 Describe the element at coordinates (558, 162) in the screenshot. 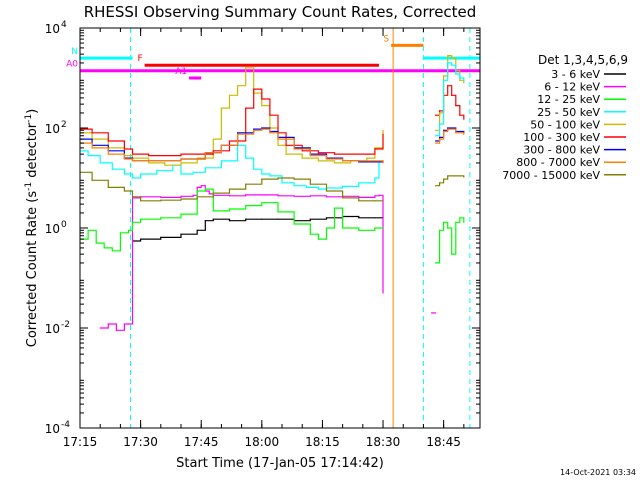

I see `legend-label-800-7000-kev: 800 - 7000 keV` at that location.